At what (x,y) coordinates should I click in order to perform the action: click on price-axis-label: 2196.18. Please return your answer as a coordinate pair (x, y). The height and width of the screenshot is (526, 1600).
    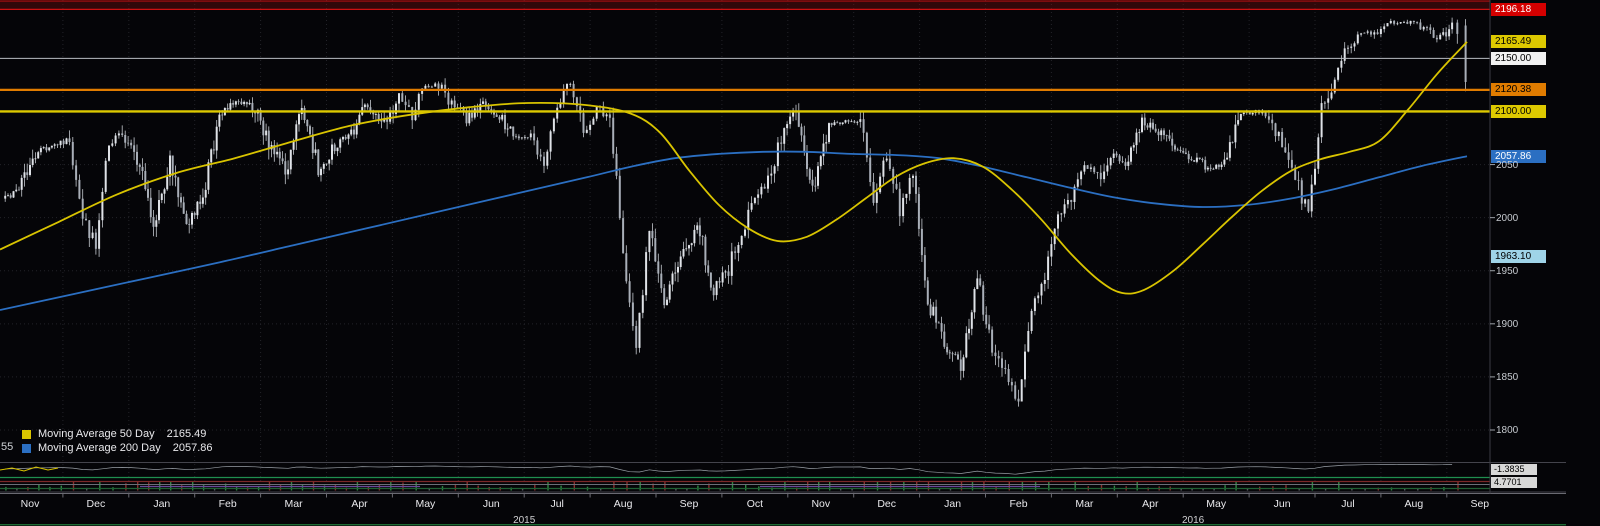
    Looking at the image, I should click on (1518, 9).